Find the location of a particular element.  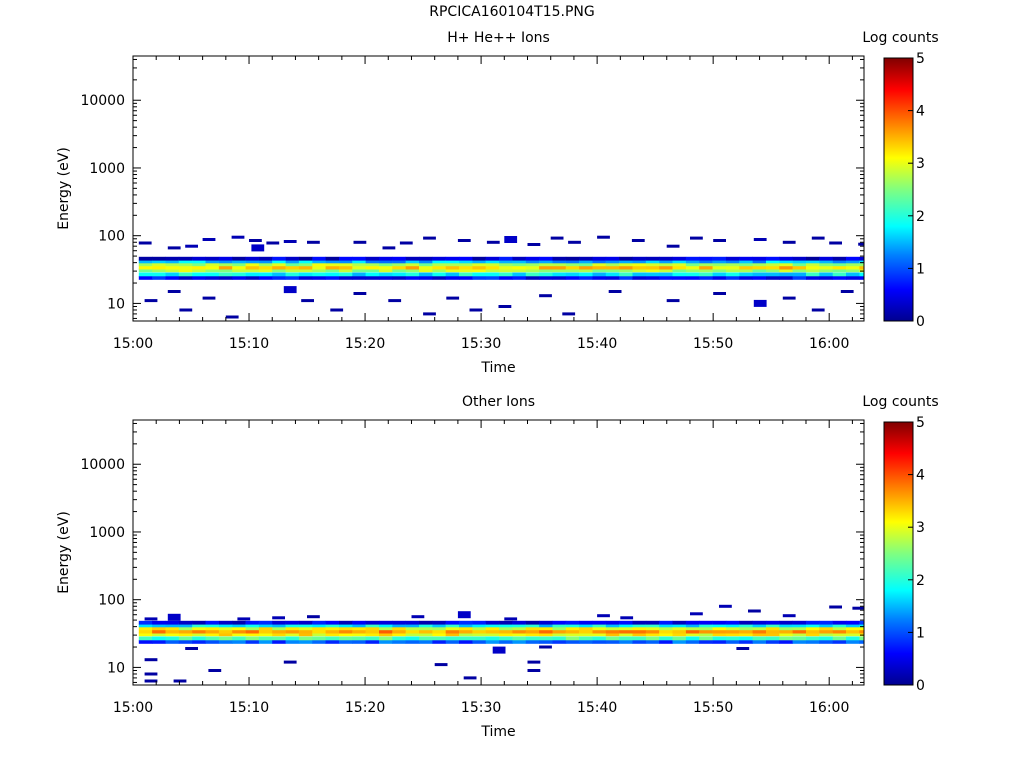

heatmap-cells is located at coordinates (501, 277).